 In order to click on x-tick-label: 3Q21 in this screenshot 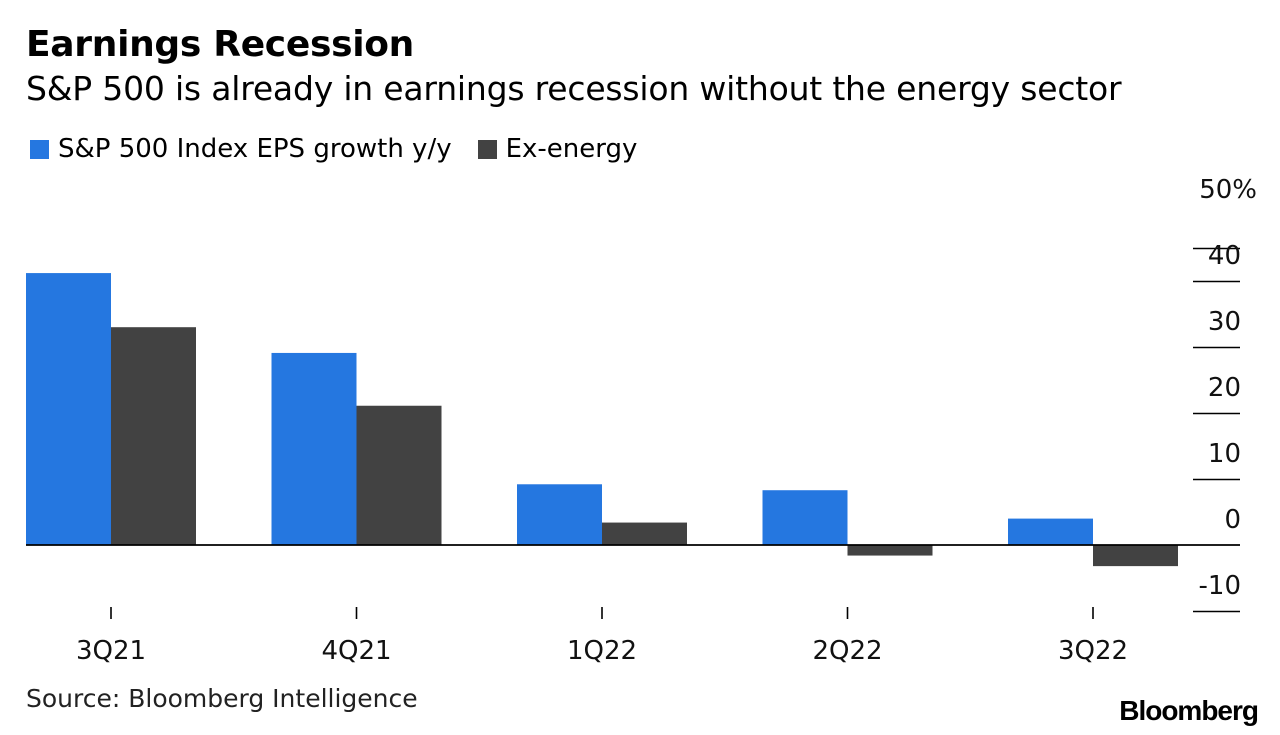, I will do `click(111, 651)`.